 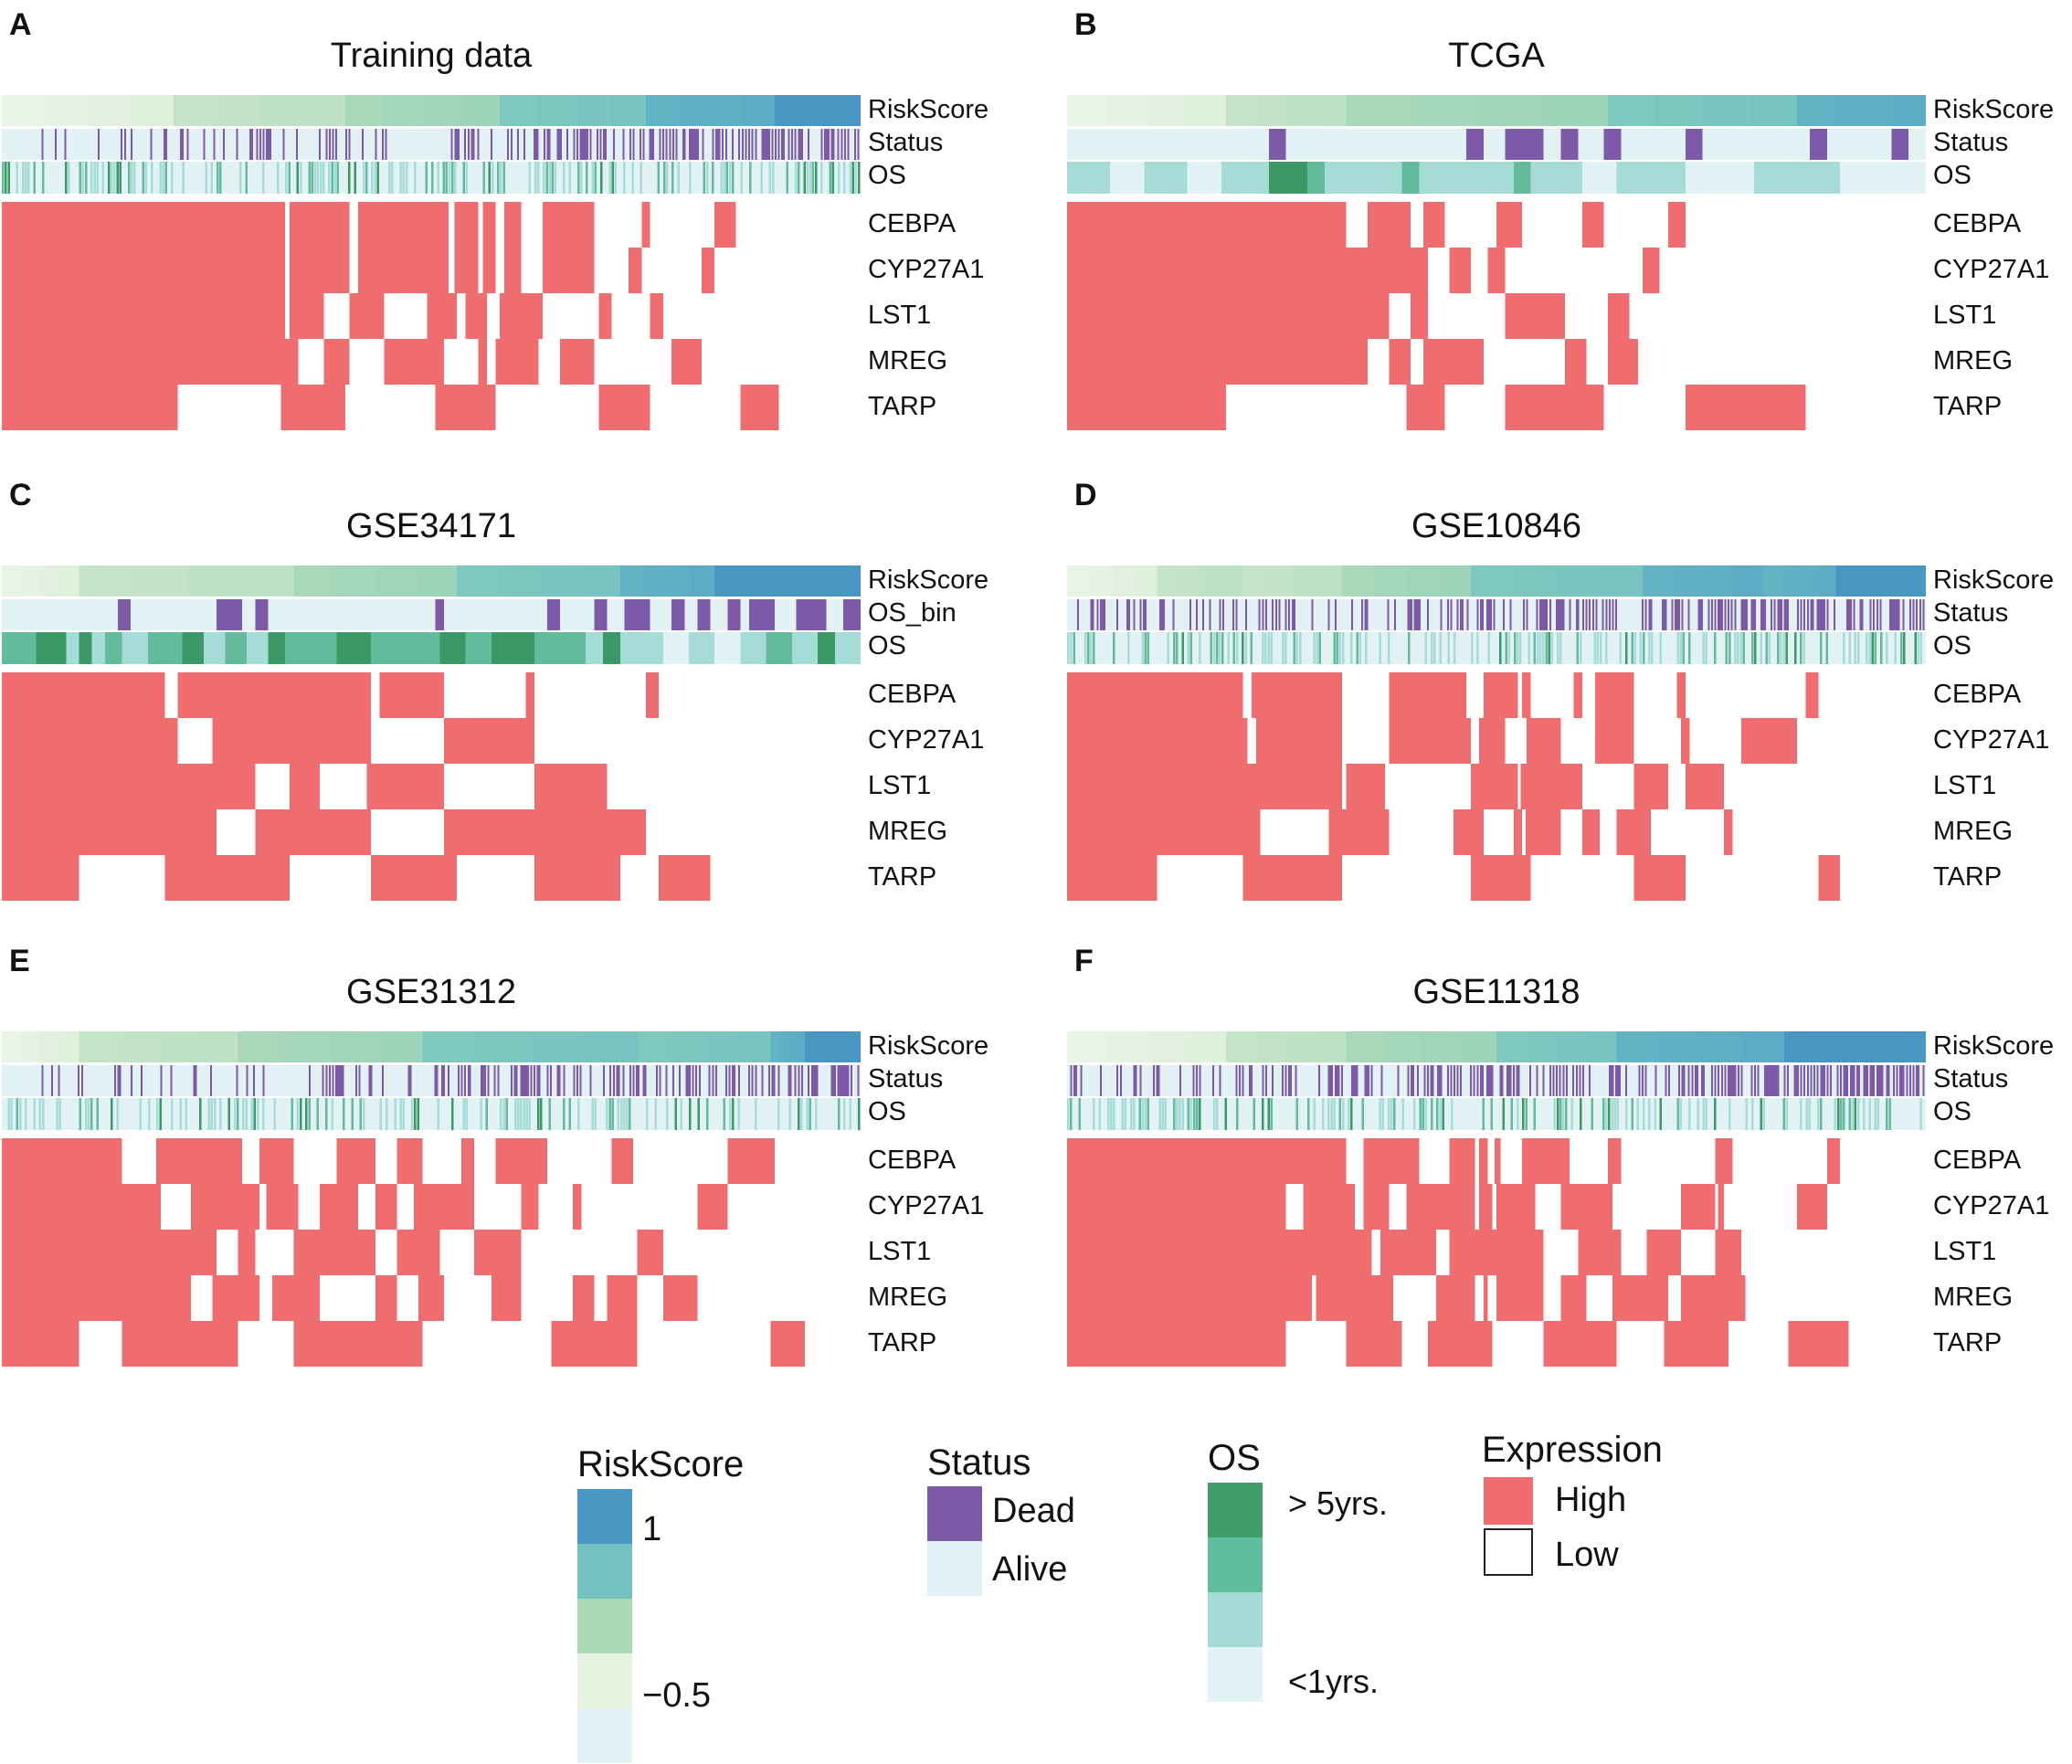 I want to click on legend-label-high: High, so click(x=1591, y=1500).